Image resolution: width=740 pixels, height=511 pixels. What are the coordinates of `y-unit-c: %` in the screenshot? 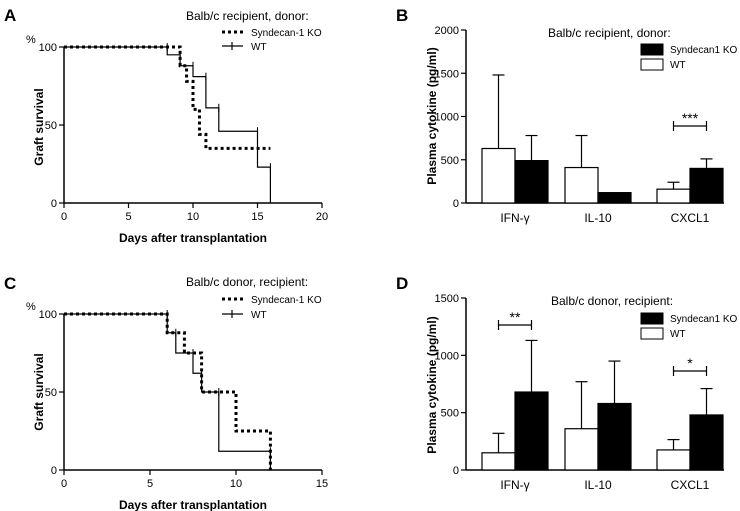 It's located at (31, 307).